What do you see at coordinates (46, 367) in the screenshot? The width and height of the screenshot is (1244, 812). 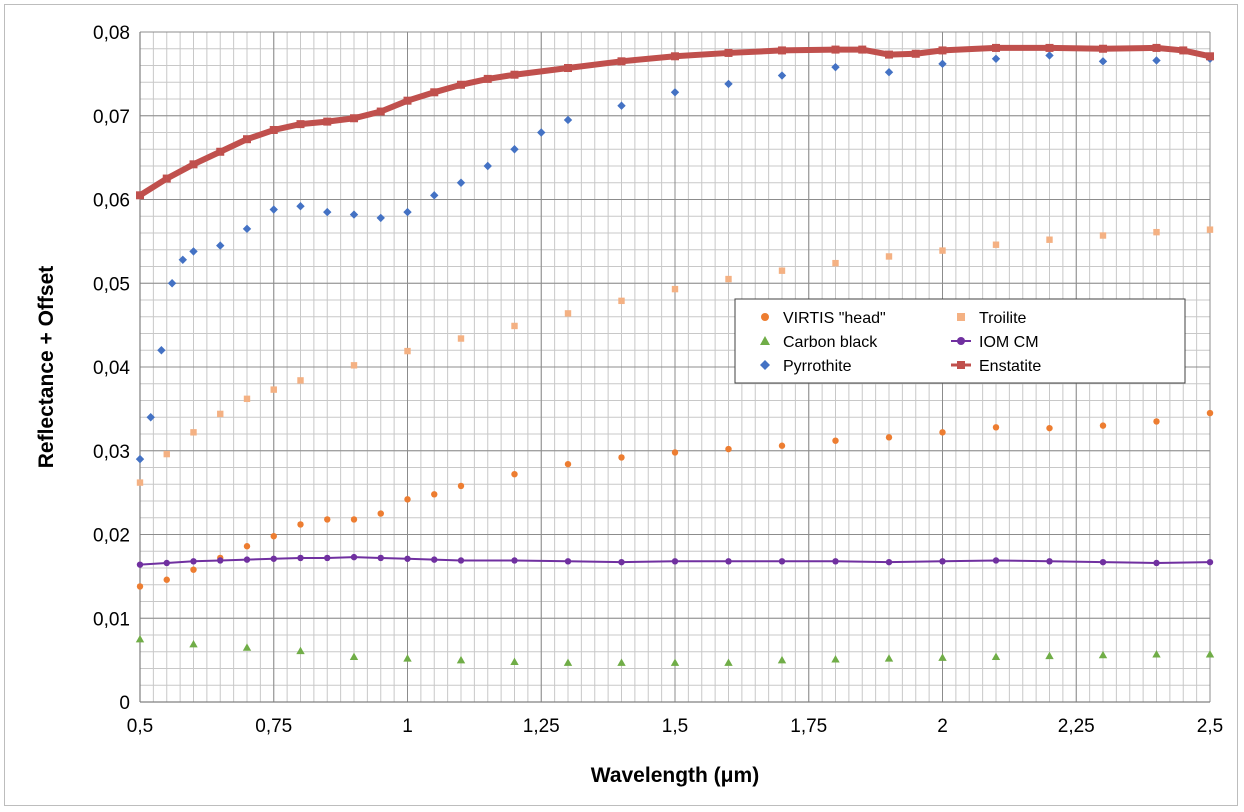 I see `y-axis-title: Reflectance + Offset` at bounding box center [46, 367].